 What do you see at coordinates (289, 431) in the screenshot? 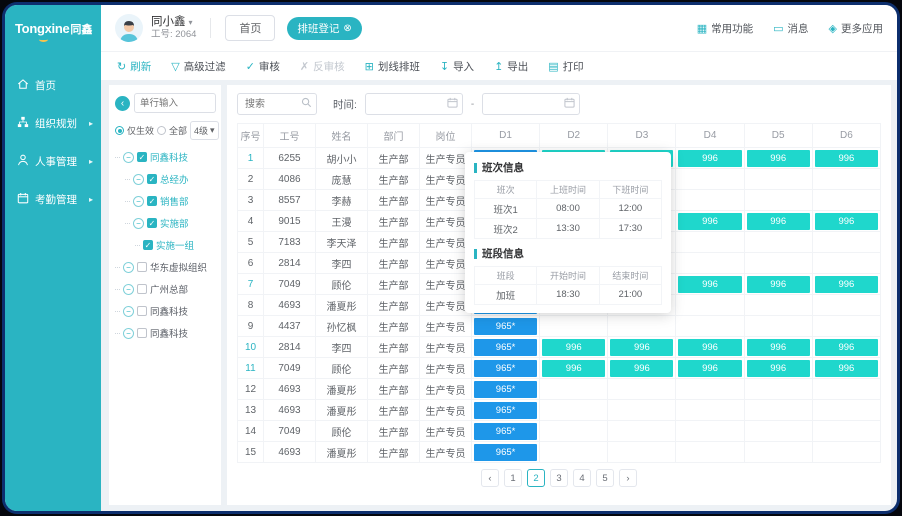
I see `employee-id-cell: 7049` at bounding box center [289, 431].